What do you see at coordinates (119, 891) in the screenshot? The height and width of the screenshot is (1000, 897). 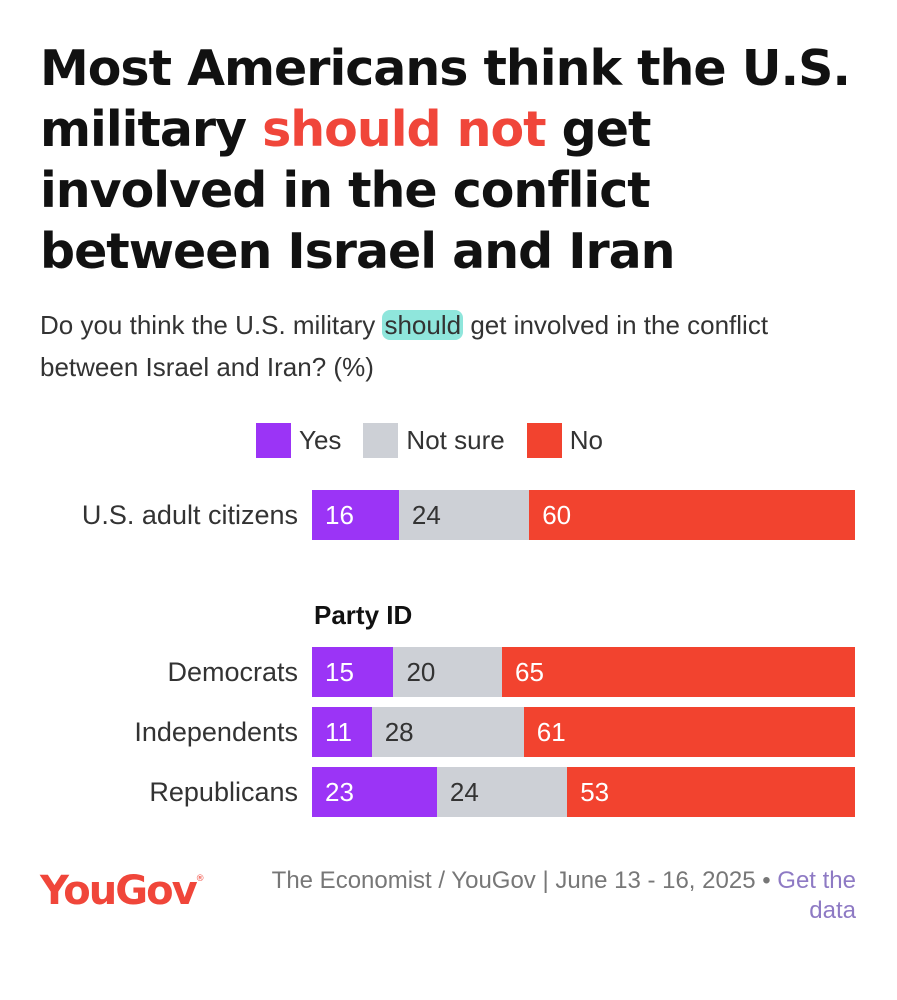 I see `logo-text: YouGov` at bounding box center [119, 891].